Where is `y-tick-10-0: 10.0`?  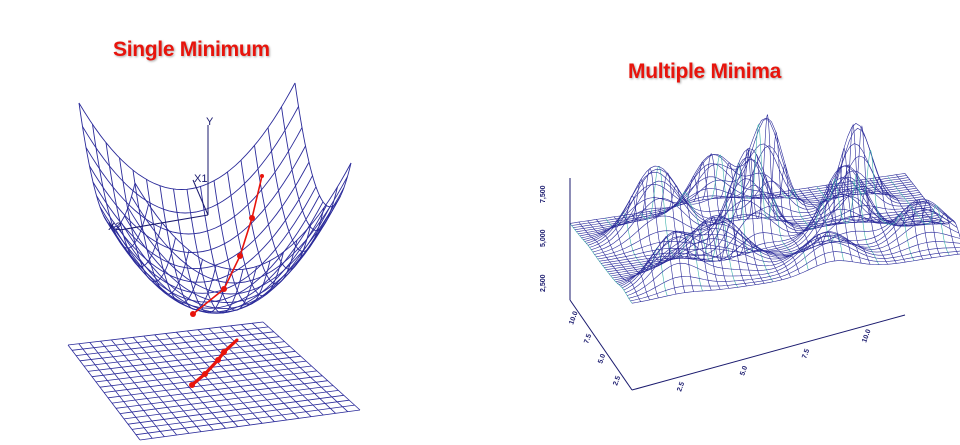 y-tick-10-0: 10.0 is located at coordinates (573, 317).